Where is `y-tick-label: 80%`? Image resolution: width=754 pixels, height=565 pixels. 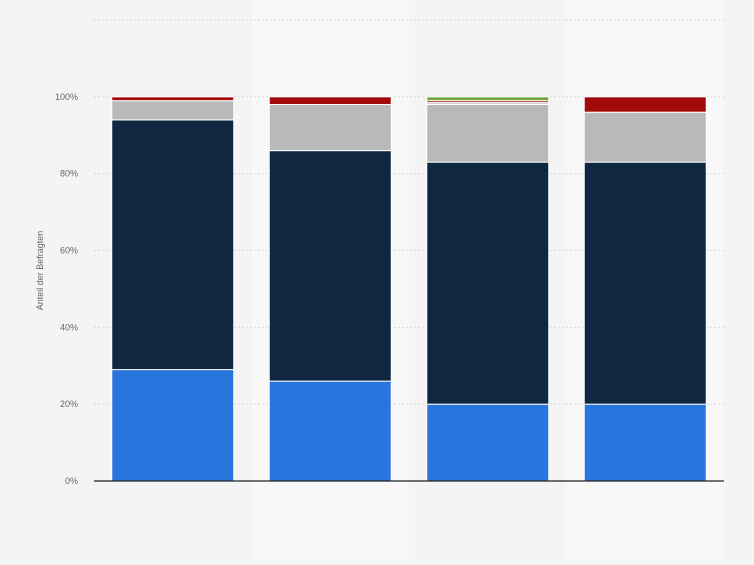 y-tick-label: 80% is located at coordinates (69, 174).